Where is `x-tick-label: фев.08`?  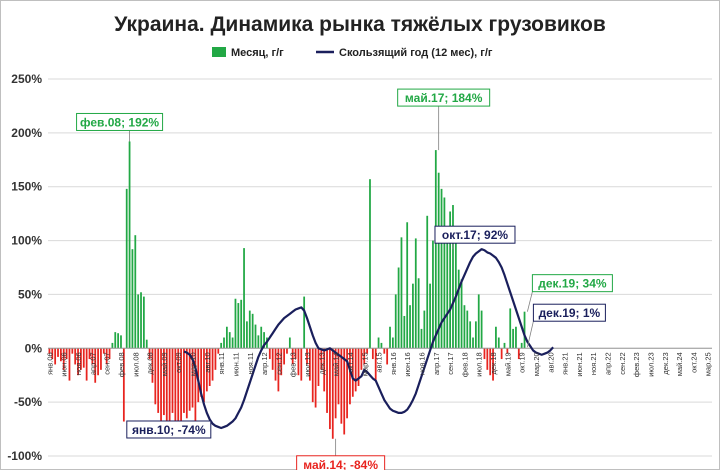 x-tick-label: фев.08 is located at coordinates (121, 364).